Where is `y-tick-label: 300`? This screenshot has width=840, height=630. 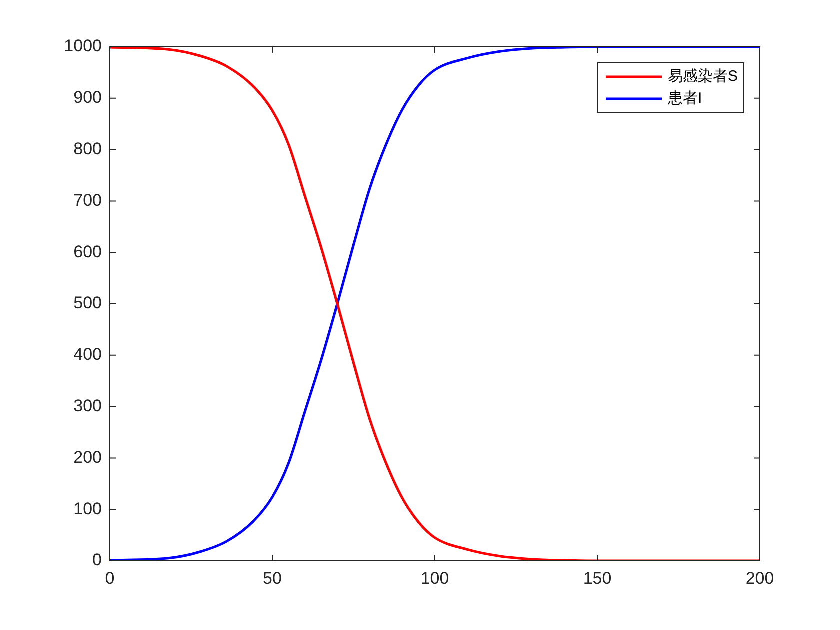
y-tick-label: 300 is located at coordinates (88, 406).